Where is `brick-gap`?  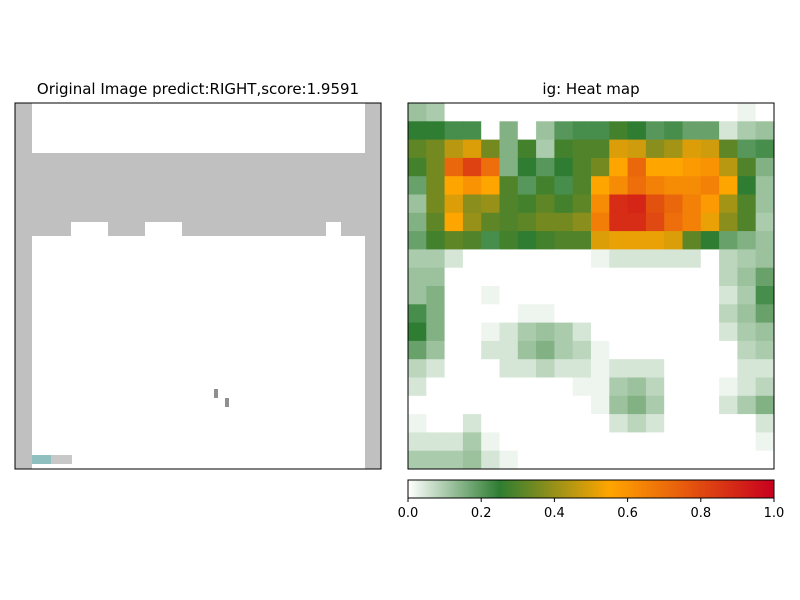 brick-gap is located at coordinates (333, 229).